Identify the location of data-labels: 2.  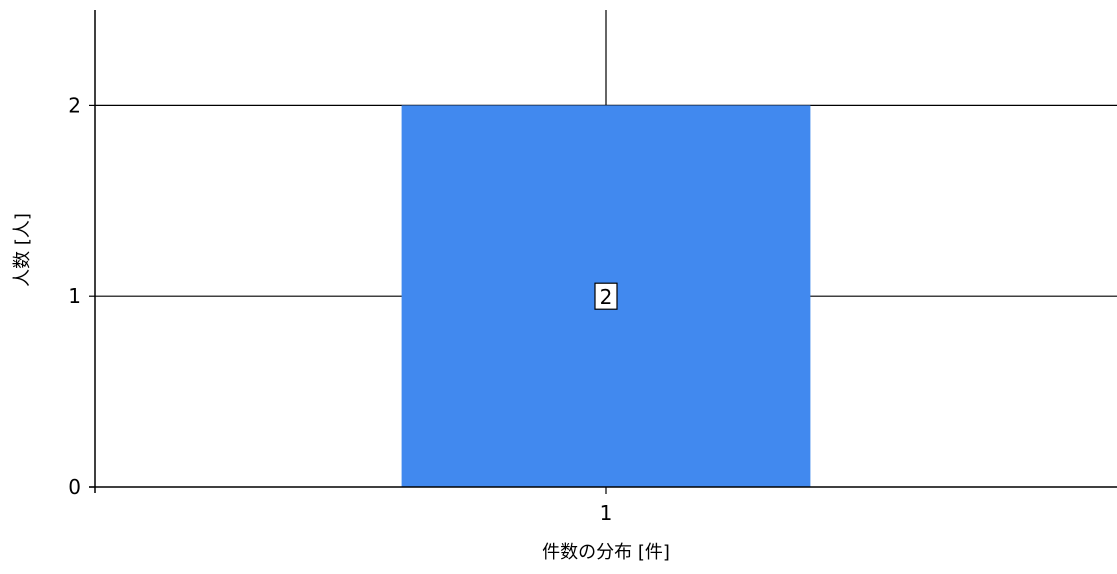
(606, 296).